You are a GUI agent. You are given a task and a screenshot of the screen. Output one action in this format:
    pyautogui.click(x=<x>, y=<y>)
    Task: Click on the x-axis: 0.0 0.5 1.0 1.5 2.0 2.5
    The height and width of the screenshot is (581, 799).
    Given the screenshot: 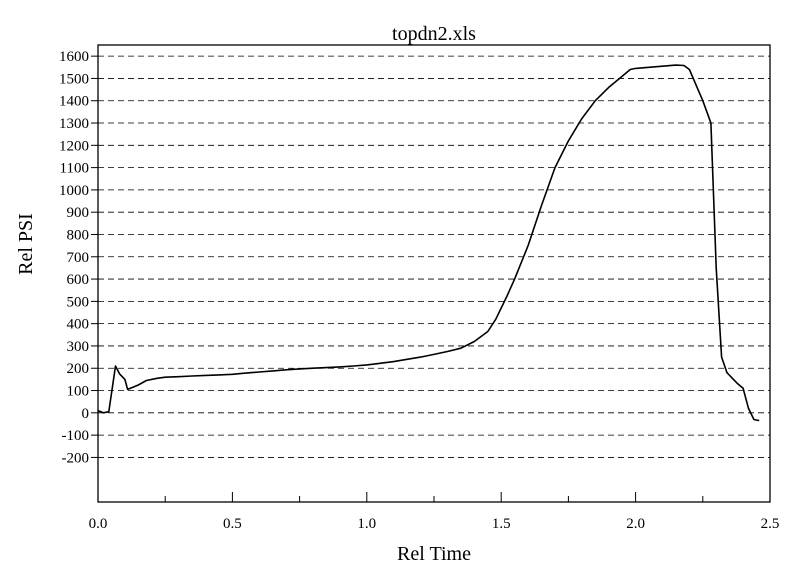 What is the action you would take?
    pyautogui.click(x=434, y=512)
    